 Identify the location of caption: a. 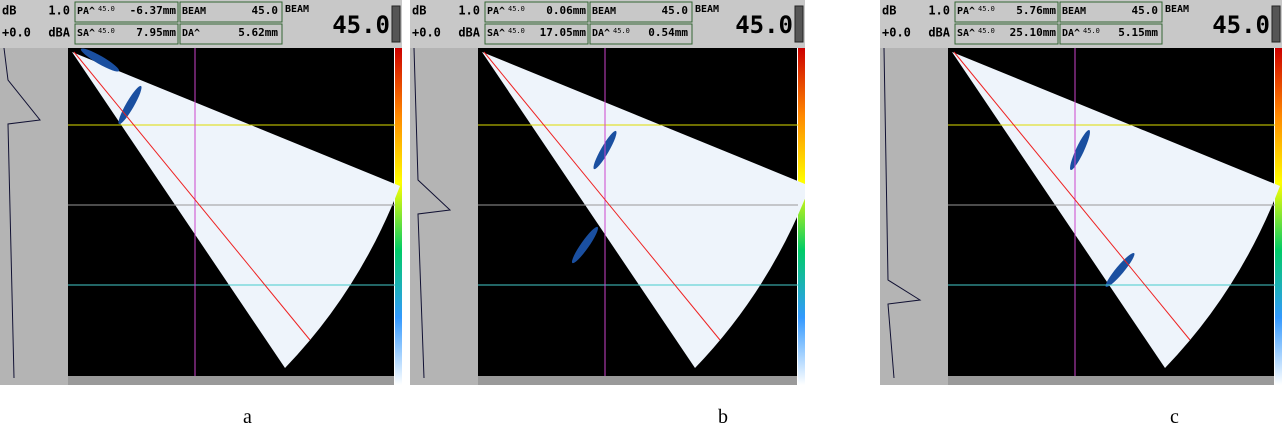
(247, 417).